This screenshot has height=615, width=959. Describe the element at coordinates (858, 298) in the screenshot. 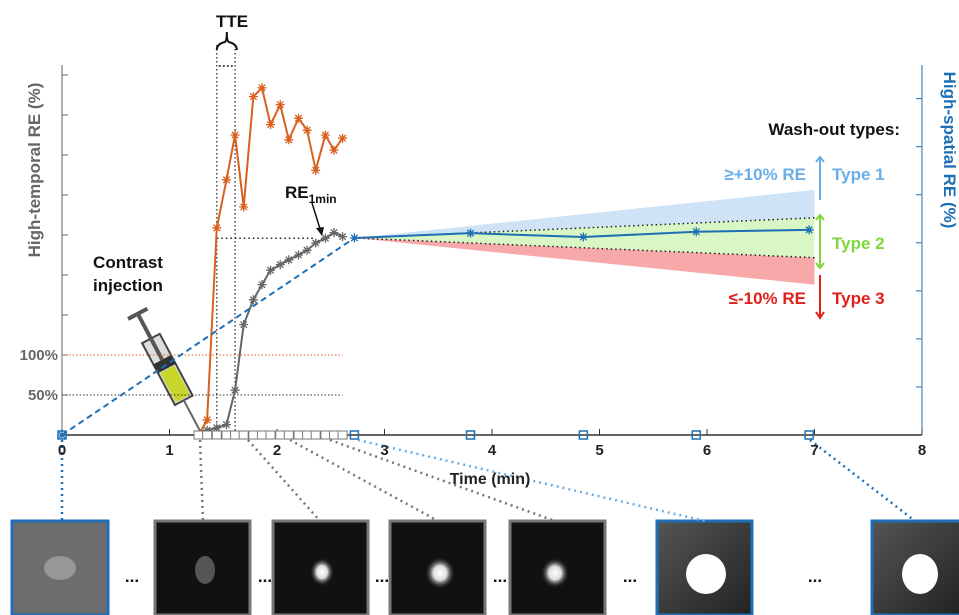

I see `type-label: Type 3` at that location.